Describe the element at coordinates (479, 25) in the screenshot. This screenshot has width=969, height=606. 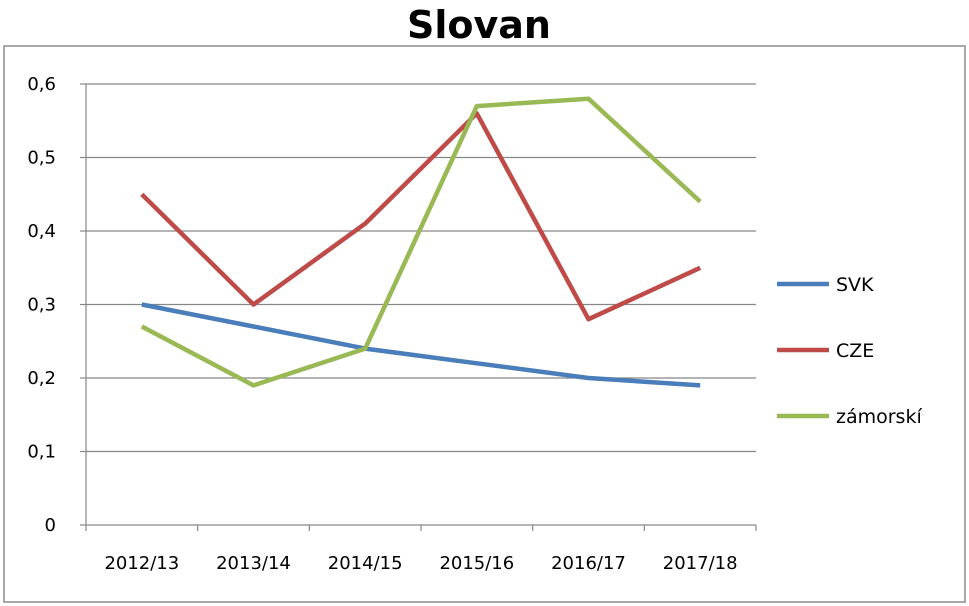
I see `chart-title: Slovan` at that location.